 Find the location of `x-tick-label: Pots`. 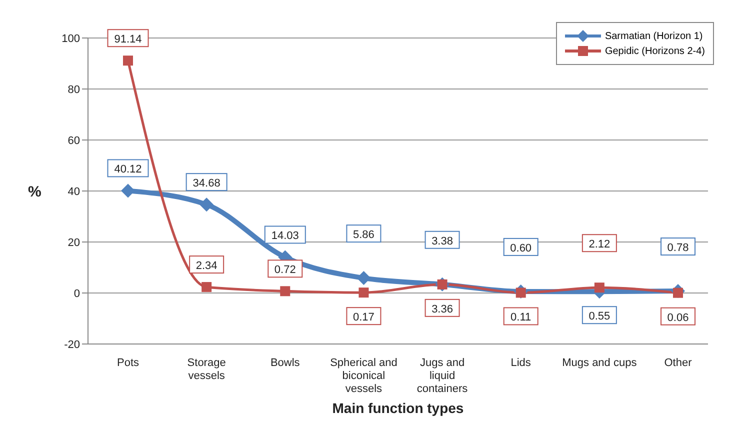

x-tick-label: Pots is located at coordinates (128, 363).